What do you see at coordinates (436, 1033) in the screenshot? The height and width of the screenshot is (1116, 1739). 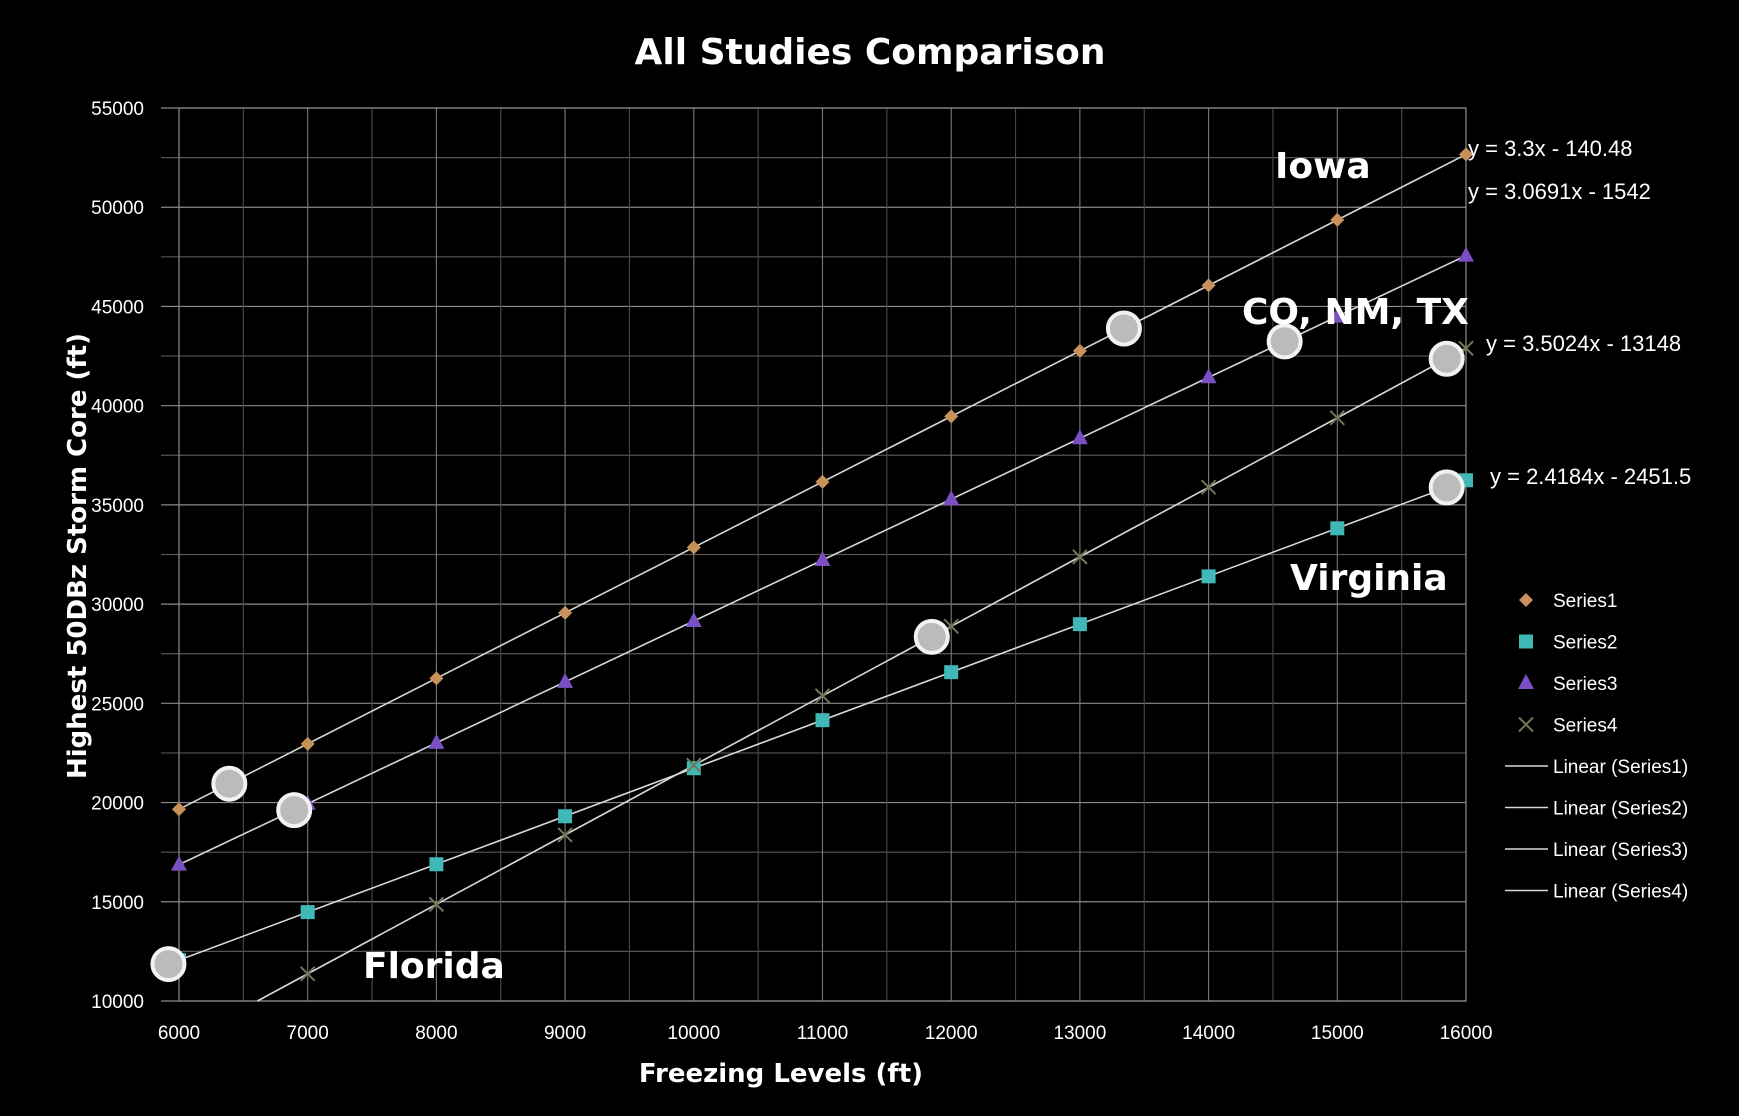 I see `x-tick-label: 8000` at bounding box center [436, 1033].